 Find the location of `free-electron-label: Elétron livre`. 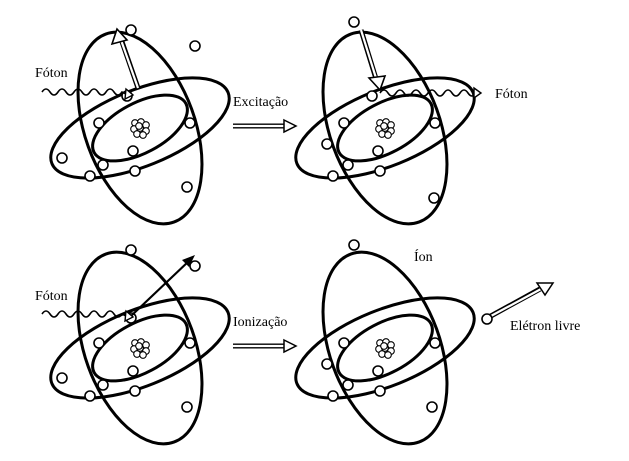

free-electron-label: Elétron livre is located at coordinates (545, 326).